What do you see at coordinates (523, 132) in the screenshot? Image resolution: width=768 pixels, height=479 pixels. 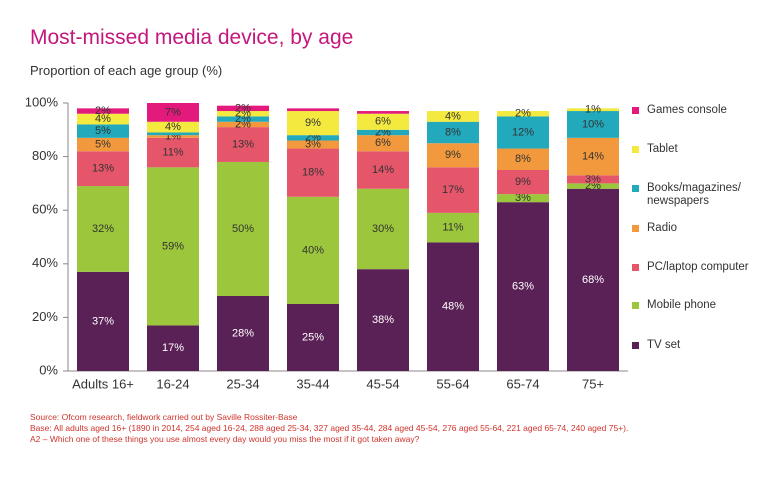 I see `data-label: 12%` at bounding box center [523, 132].